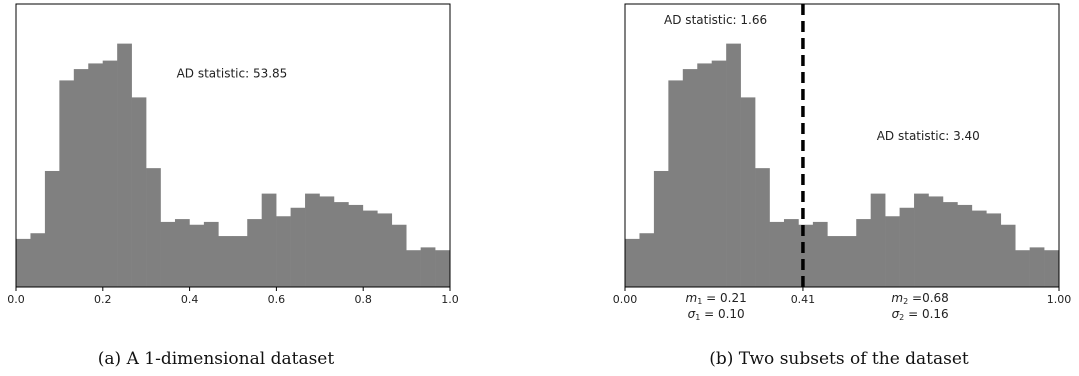 The width and height of the screenshot is (1079, 376). What do you see at coordinates (277, 299) in the screenshot?
I see `x-tick-label: 0.6` at bounding box center [277, 299].